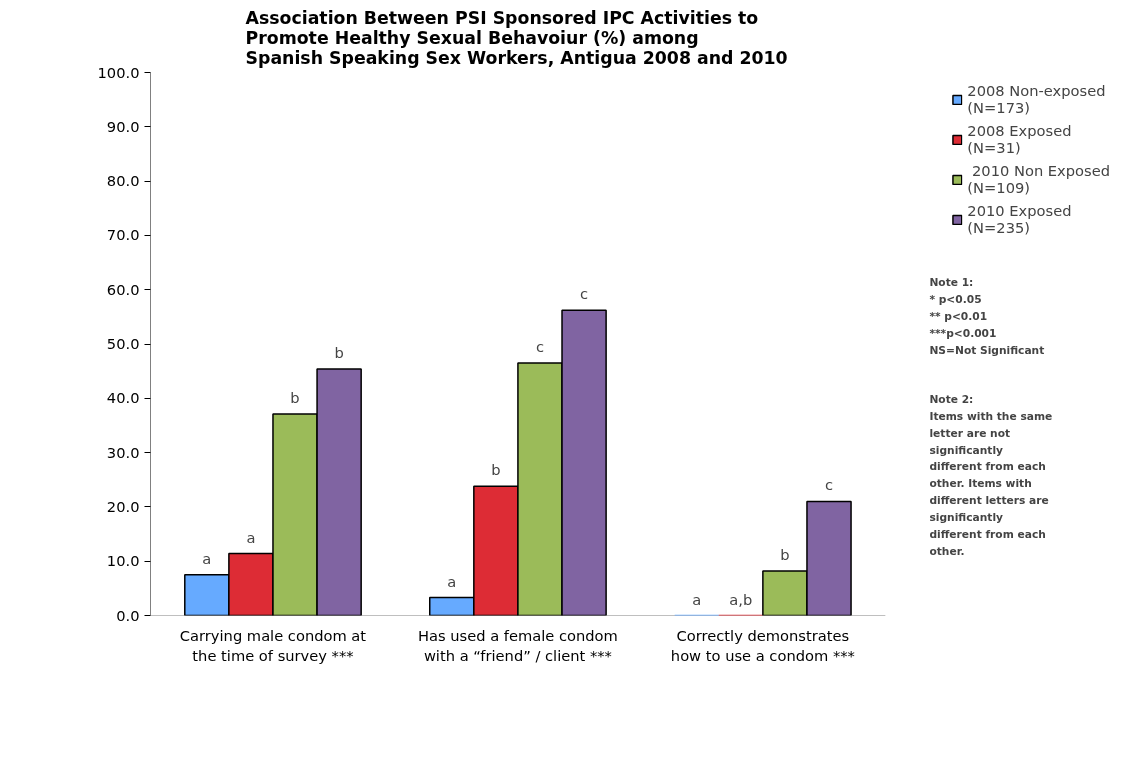  Describe the element at coordinates (741, 599) in the screenshot. I see `data-label: a,b` at that location.